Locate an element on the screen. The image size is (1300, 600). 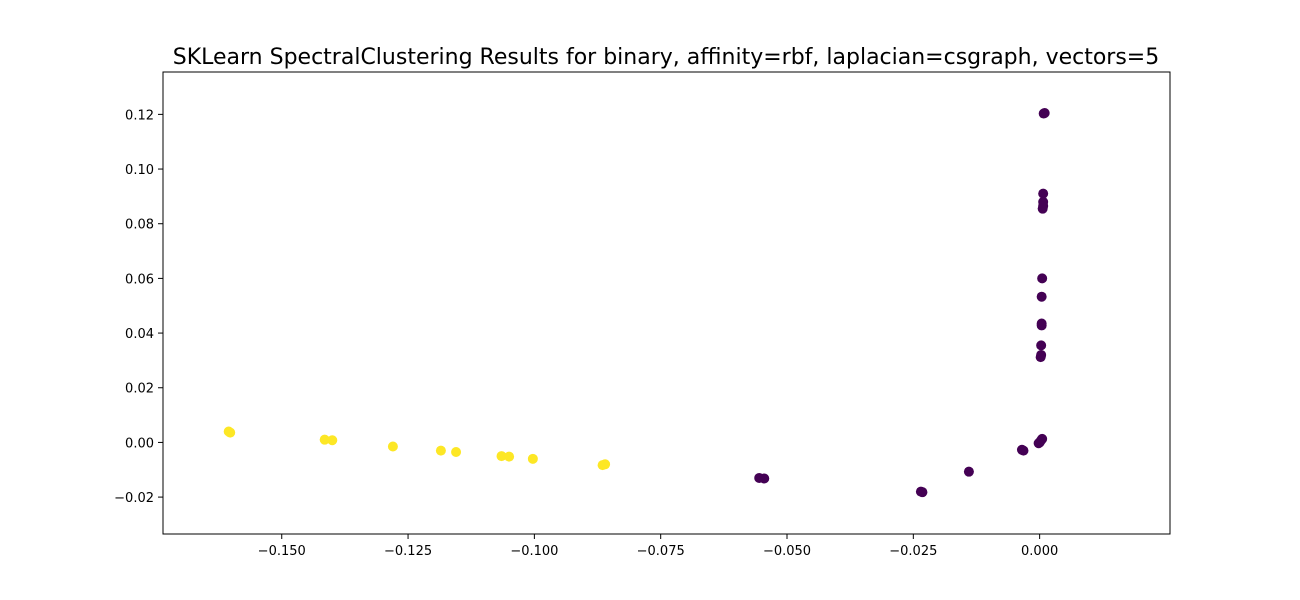
y-tick-label: 0.08 is located at coordinates (139, 225).